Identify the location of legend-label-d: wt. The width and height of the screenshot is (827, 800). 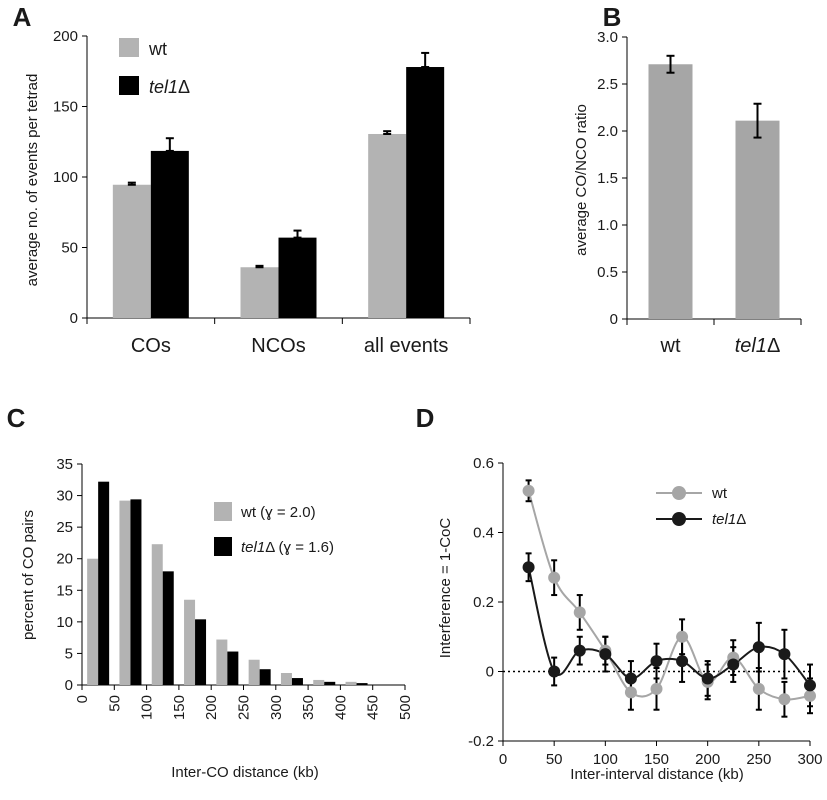
(719, 493).